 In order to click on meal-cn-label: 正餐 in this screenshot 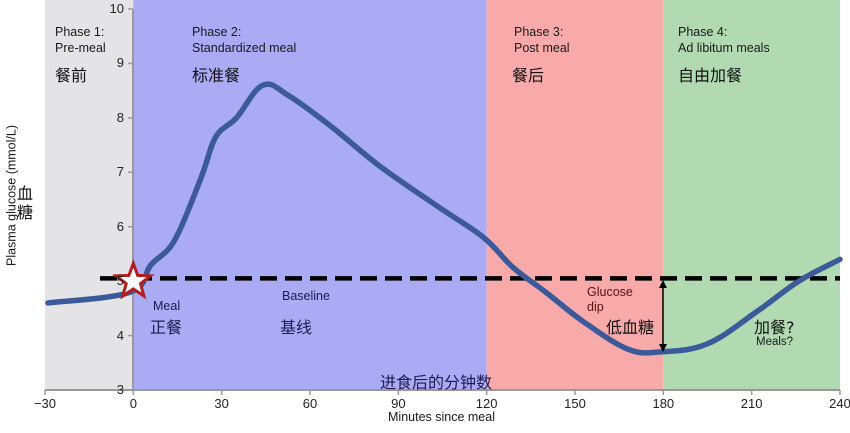, I will do `click(166, 327)`.